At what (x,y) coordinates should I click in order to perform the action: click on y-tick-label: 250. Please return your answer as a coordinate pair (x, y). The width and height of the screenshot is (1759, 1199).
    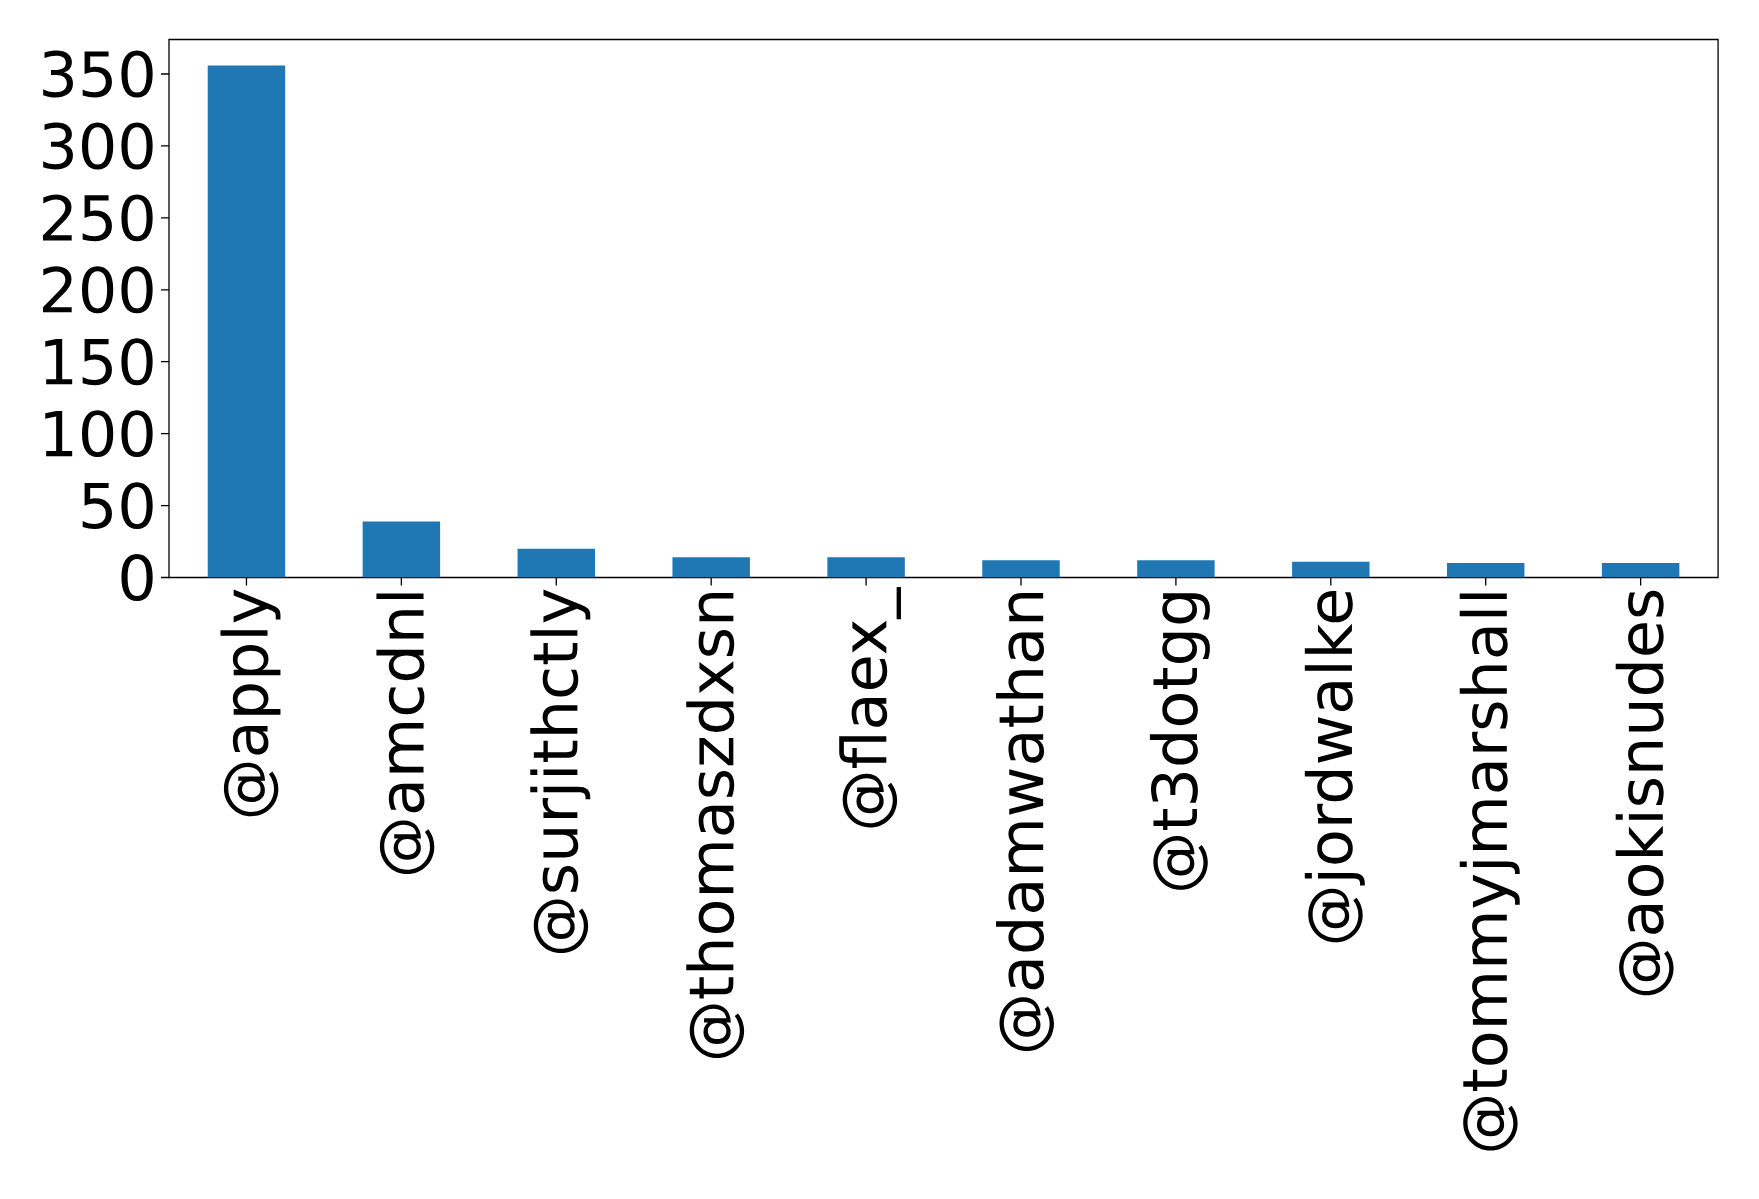
    Looking at the image, I should click on (98, 218).